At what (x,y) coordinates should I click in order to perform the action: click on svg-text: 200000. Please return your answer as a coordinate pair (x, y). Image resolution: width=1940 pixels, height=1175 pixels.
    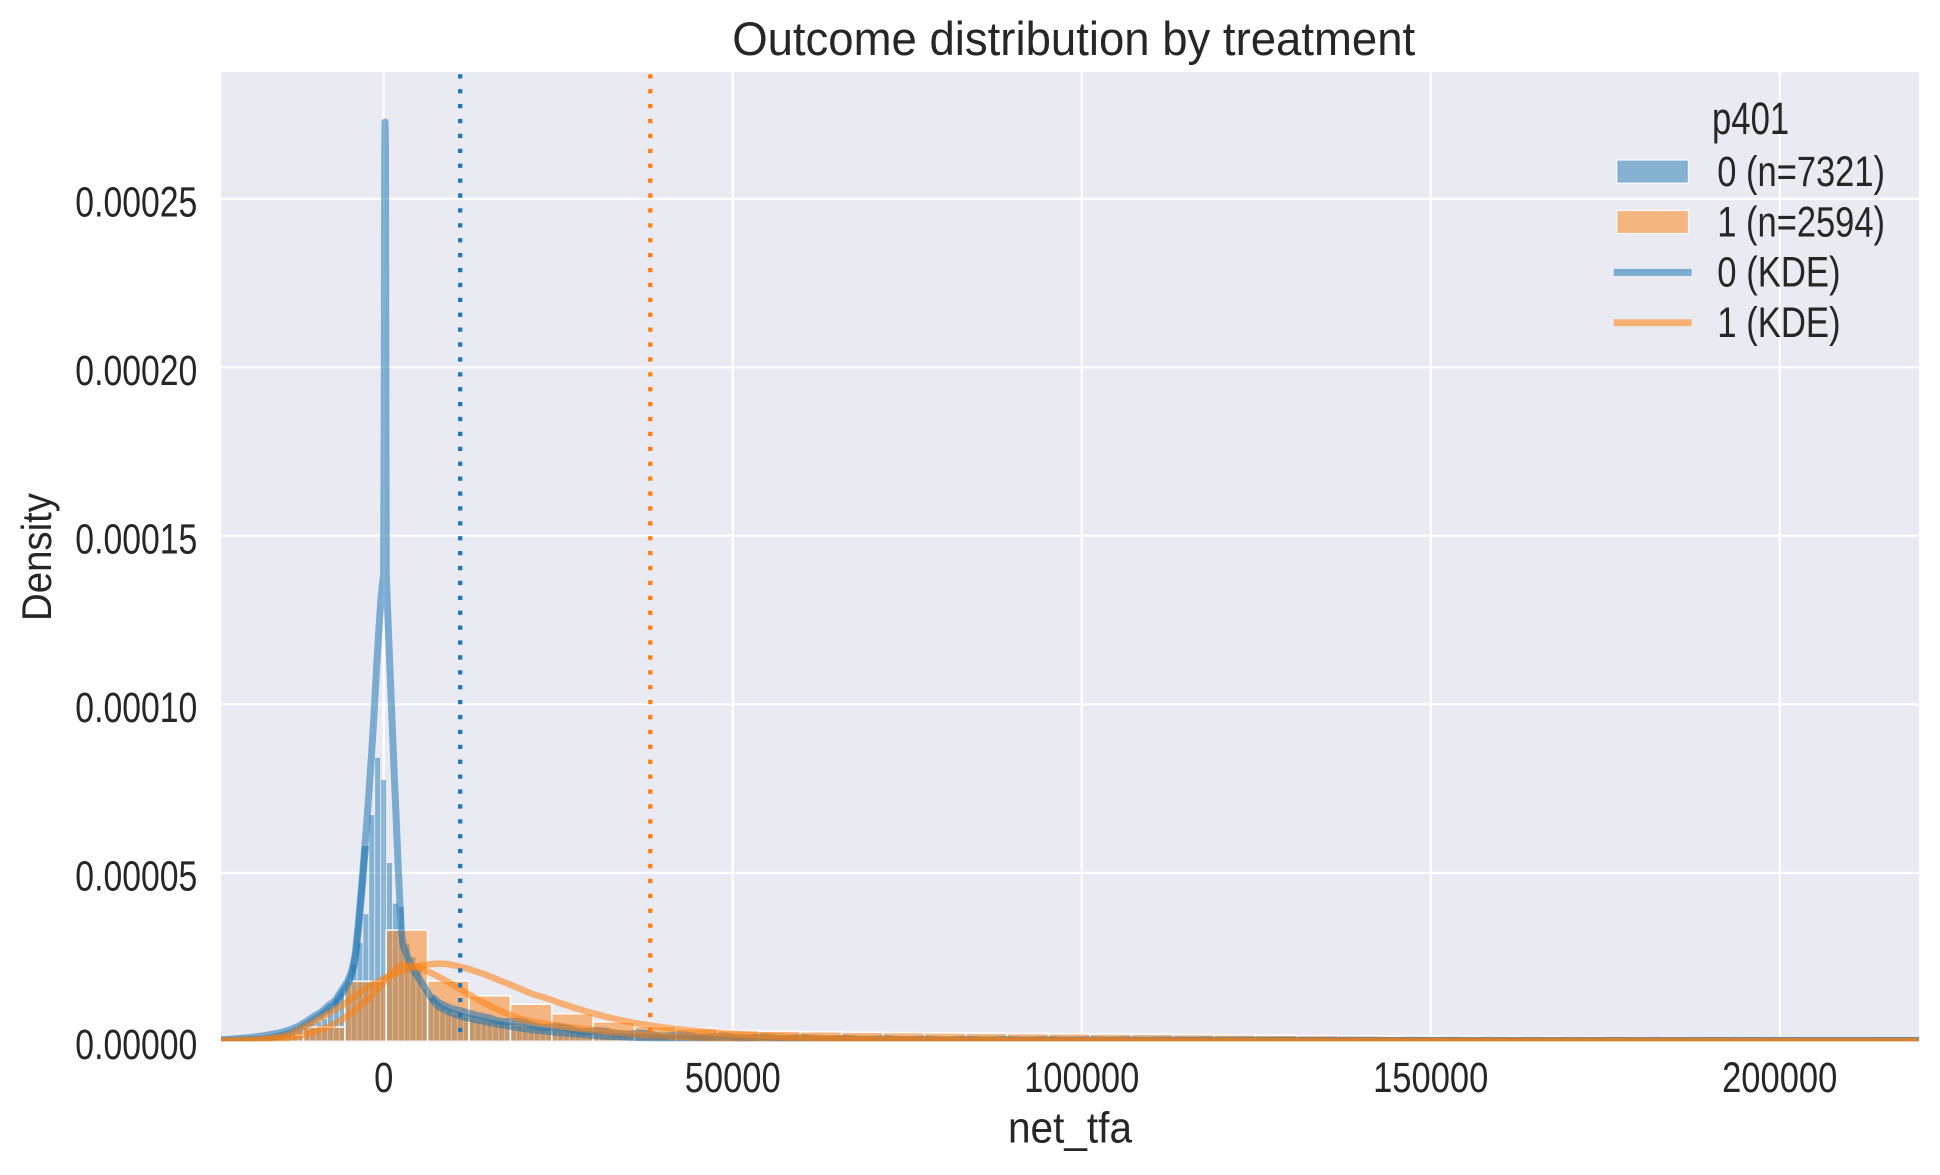
    Looking at the image, I should click on (1779, 1077).